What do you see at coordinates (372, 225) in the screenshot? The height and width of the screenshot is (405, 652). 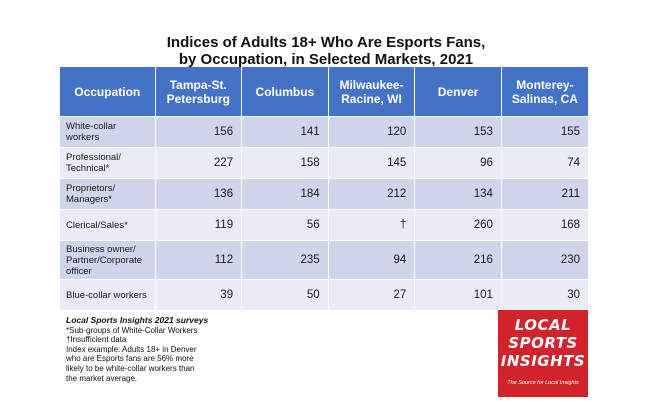 I see `table-cell: †` at bounding box center [372, 225].